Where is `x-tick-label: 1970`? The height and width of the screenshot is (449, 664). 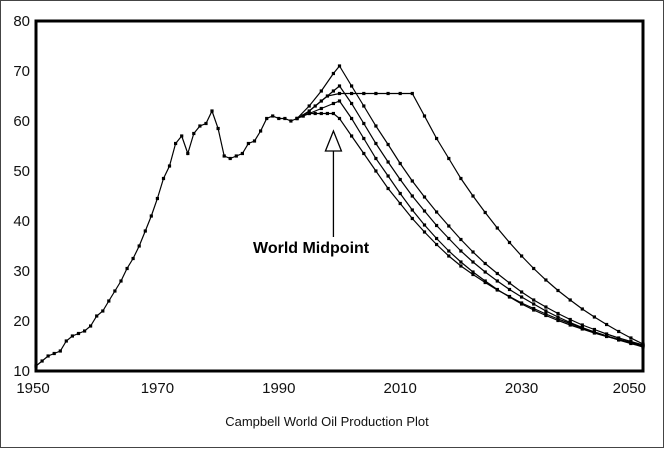 x-tick-label: 1970 is located at coordinates (157, 388).